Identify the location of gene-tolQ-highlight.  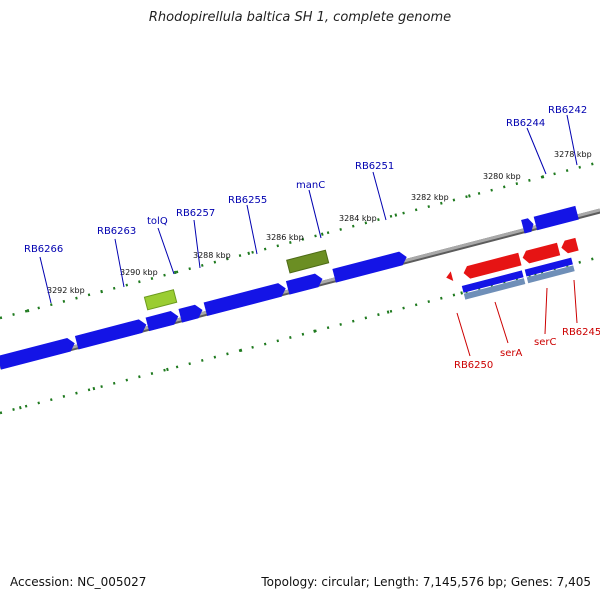
(160, 300).